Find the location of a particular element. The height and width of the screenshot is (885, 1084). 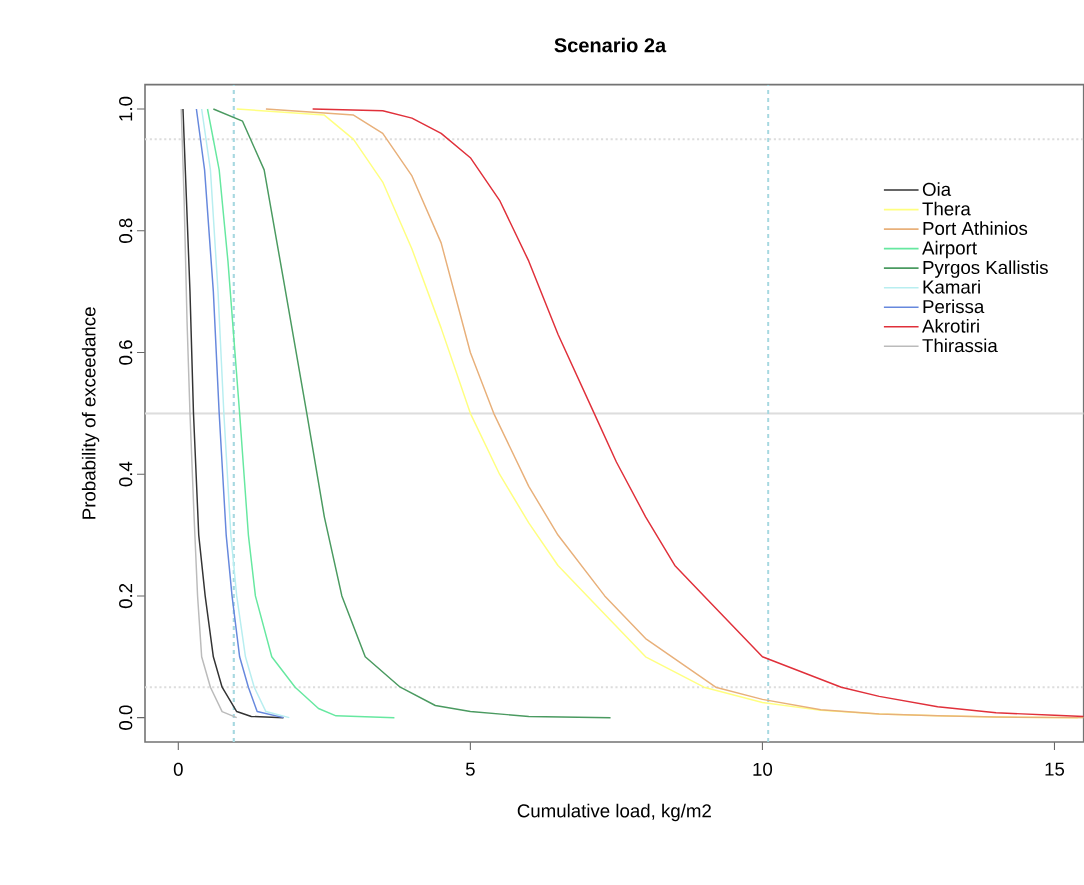

chart-title: Scenario 2a is located at coordinates (610, 45).